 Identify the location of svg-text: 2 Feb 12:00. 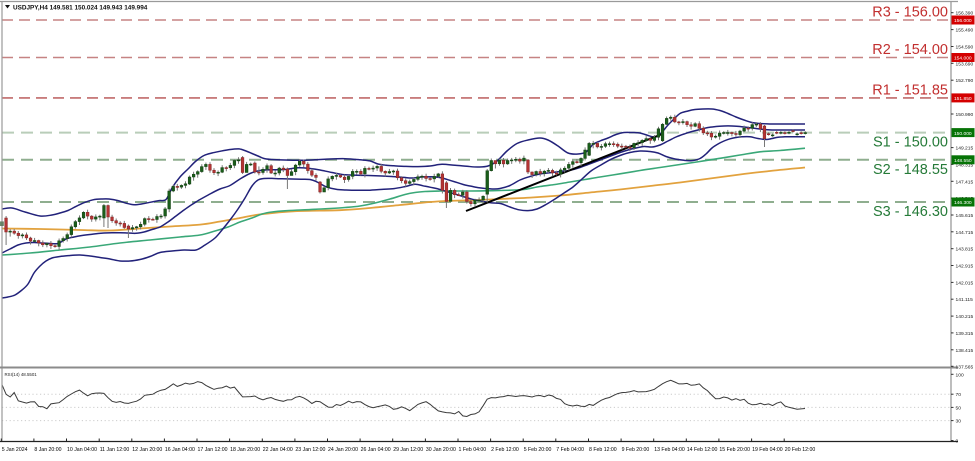
(505, 450).